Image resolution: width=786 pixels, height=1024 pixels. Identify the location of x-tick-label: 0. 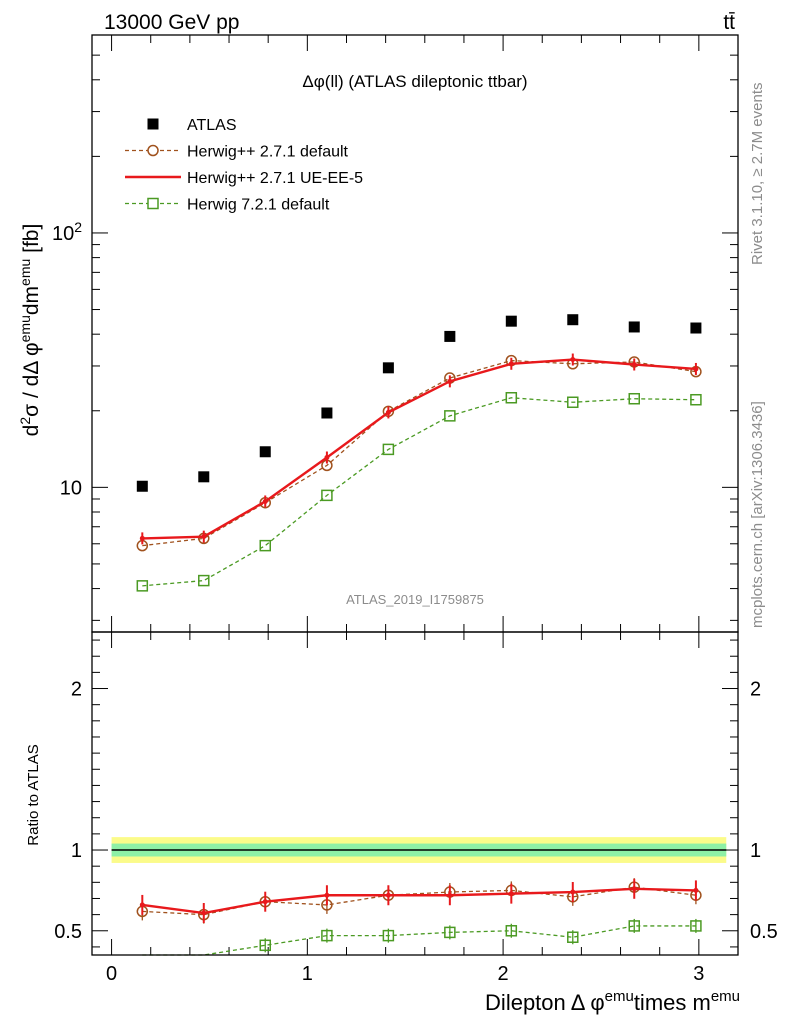
(111, 974).